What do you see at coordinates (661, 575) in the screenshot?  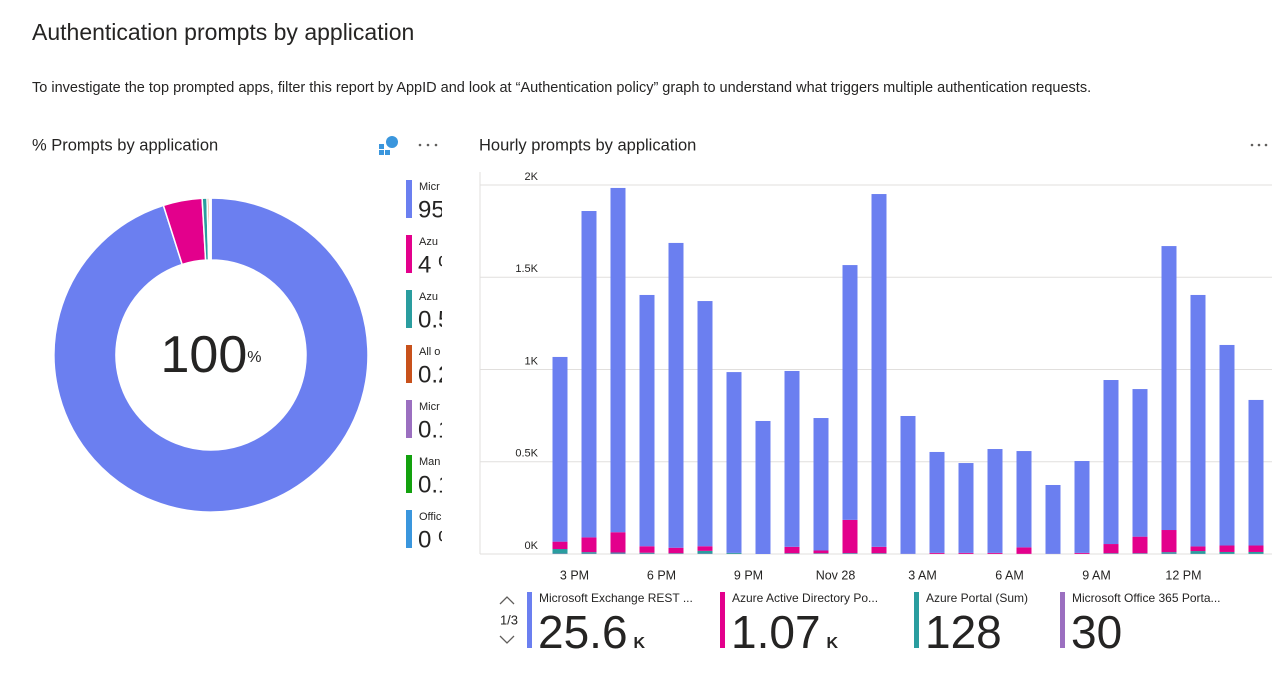 I see `x-tick-label: 6 PM` at bounding box center [661, 575].